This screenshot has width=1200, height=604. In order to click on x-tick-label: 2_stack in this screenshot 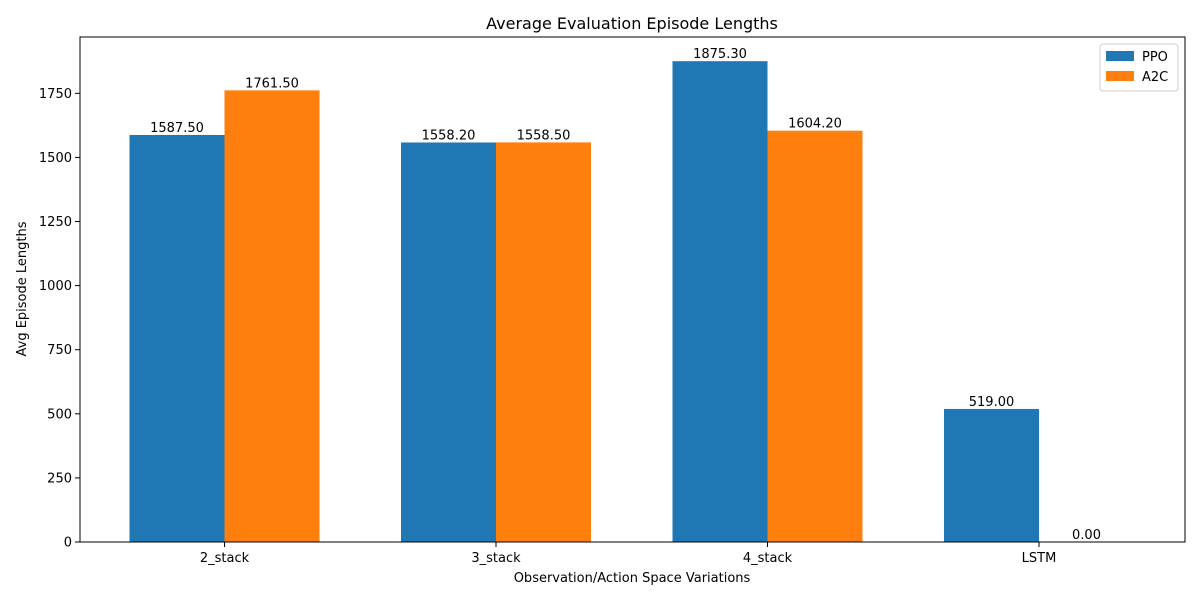, I will do `click(225, 558)`.